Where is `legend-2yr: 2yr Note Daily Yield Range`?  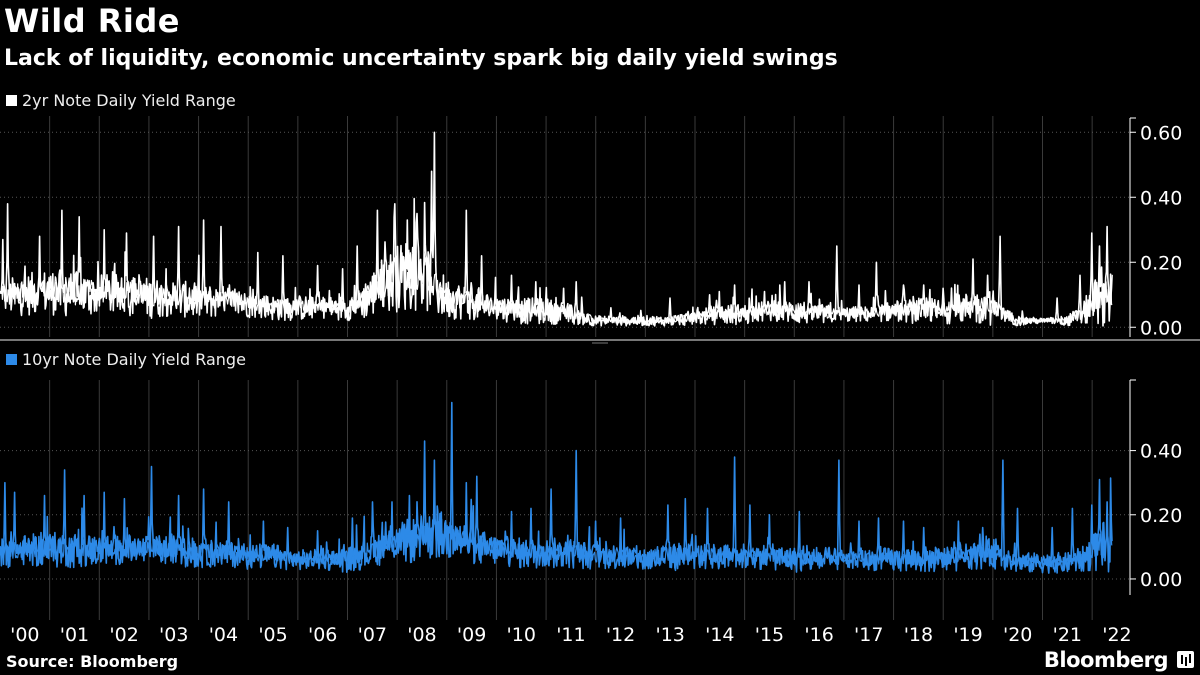
legend-2yr: 2yr Note Daily Yield Range is located at coordinates (121, 100).